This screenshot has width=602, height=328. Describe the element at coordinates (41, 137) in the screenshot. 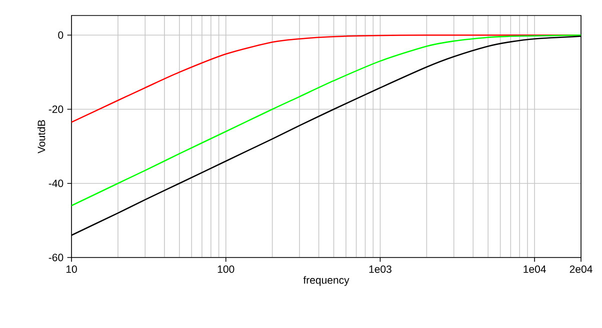

I see `y-axis-title: VoutdB` at that location.